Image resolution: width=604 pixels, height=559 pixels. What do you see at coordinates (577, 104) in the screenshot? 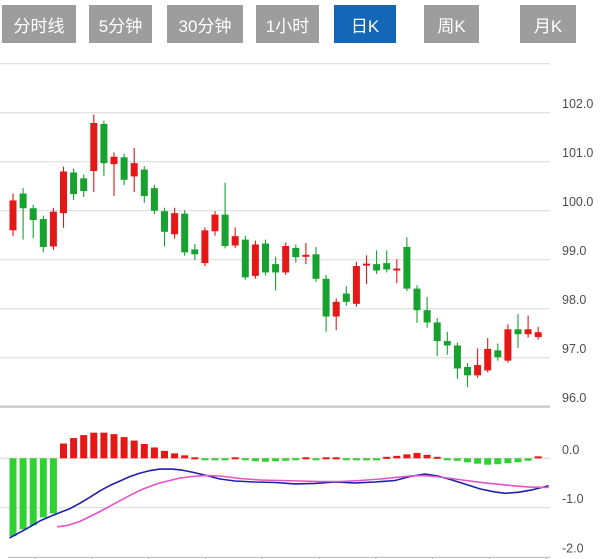
I see `price-axis-label: 102.0` at bounding box center [577, 104].